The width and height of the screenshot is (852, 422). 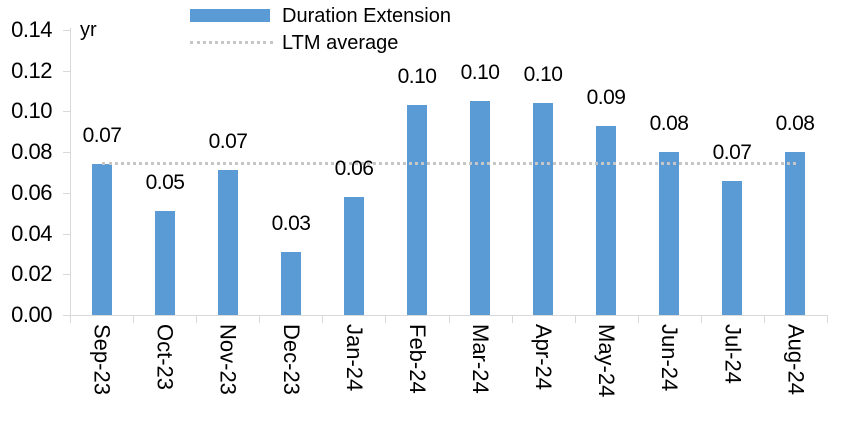 I want to click on dotted-line-swatch-icon, so click(x=231, y=42).